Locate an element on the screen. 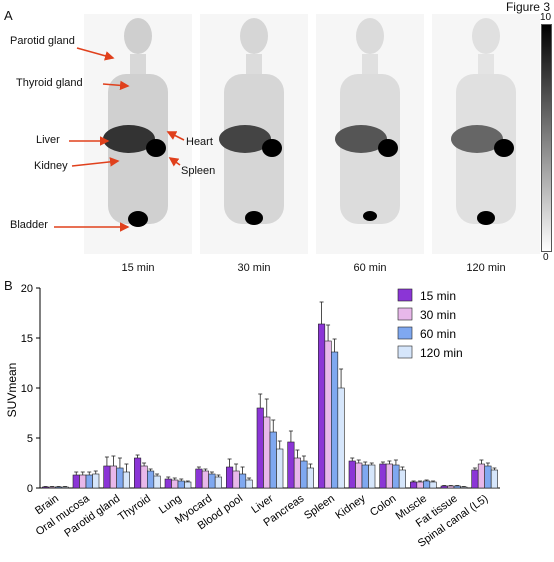 This screenshot has width=554, height=562. figure-label: Figure 3 is located at coordinates (527, 7).